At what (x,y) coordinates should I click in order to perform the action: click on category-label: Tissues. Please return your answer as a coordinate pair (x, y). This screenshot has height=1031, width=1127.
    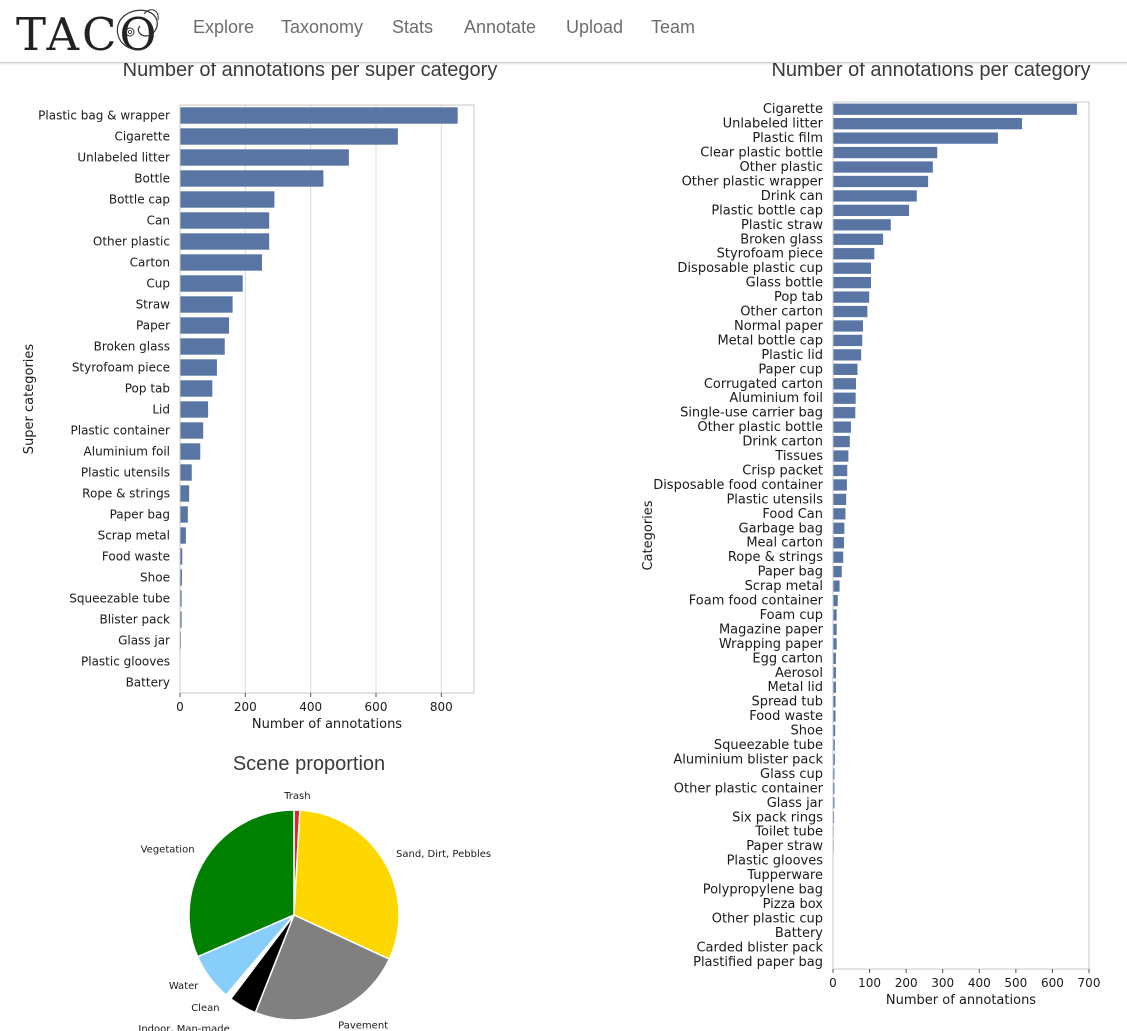
    Looking at the image, I should click on (798, 456).